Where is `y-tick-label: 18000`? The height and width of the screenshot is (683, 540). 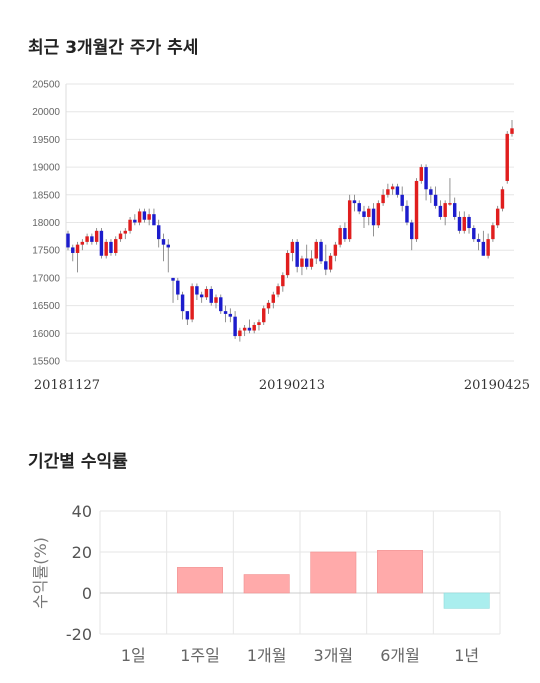
y-tick-label: 18000 is located at coordinates (46, 223).